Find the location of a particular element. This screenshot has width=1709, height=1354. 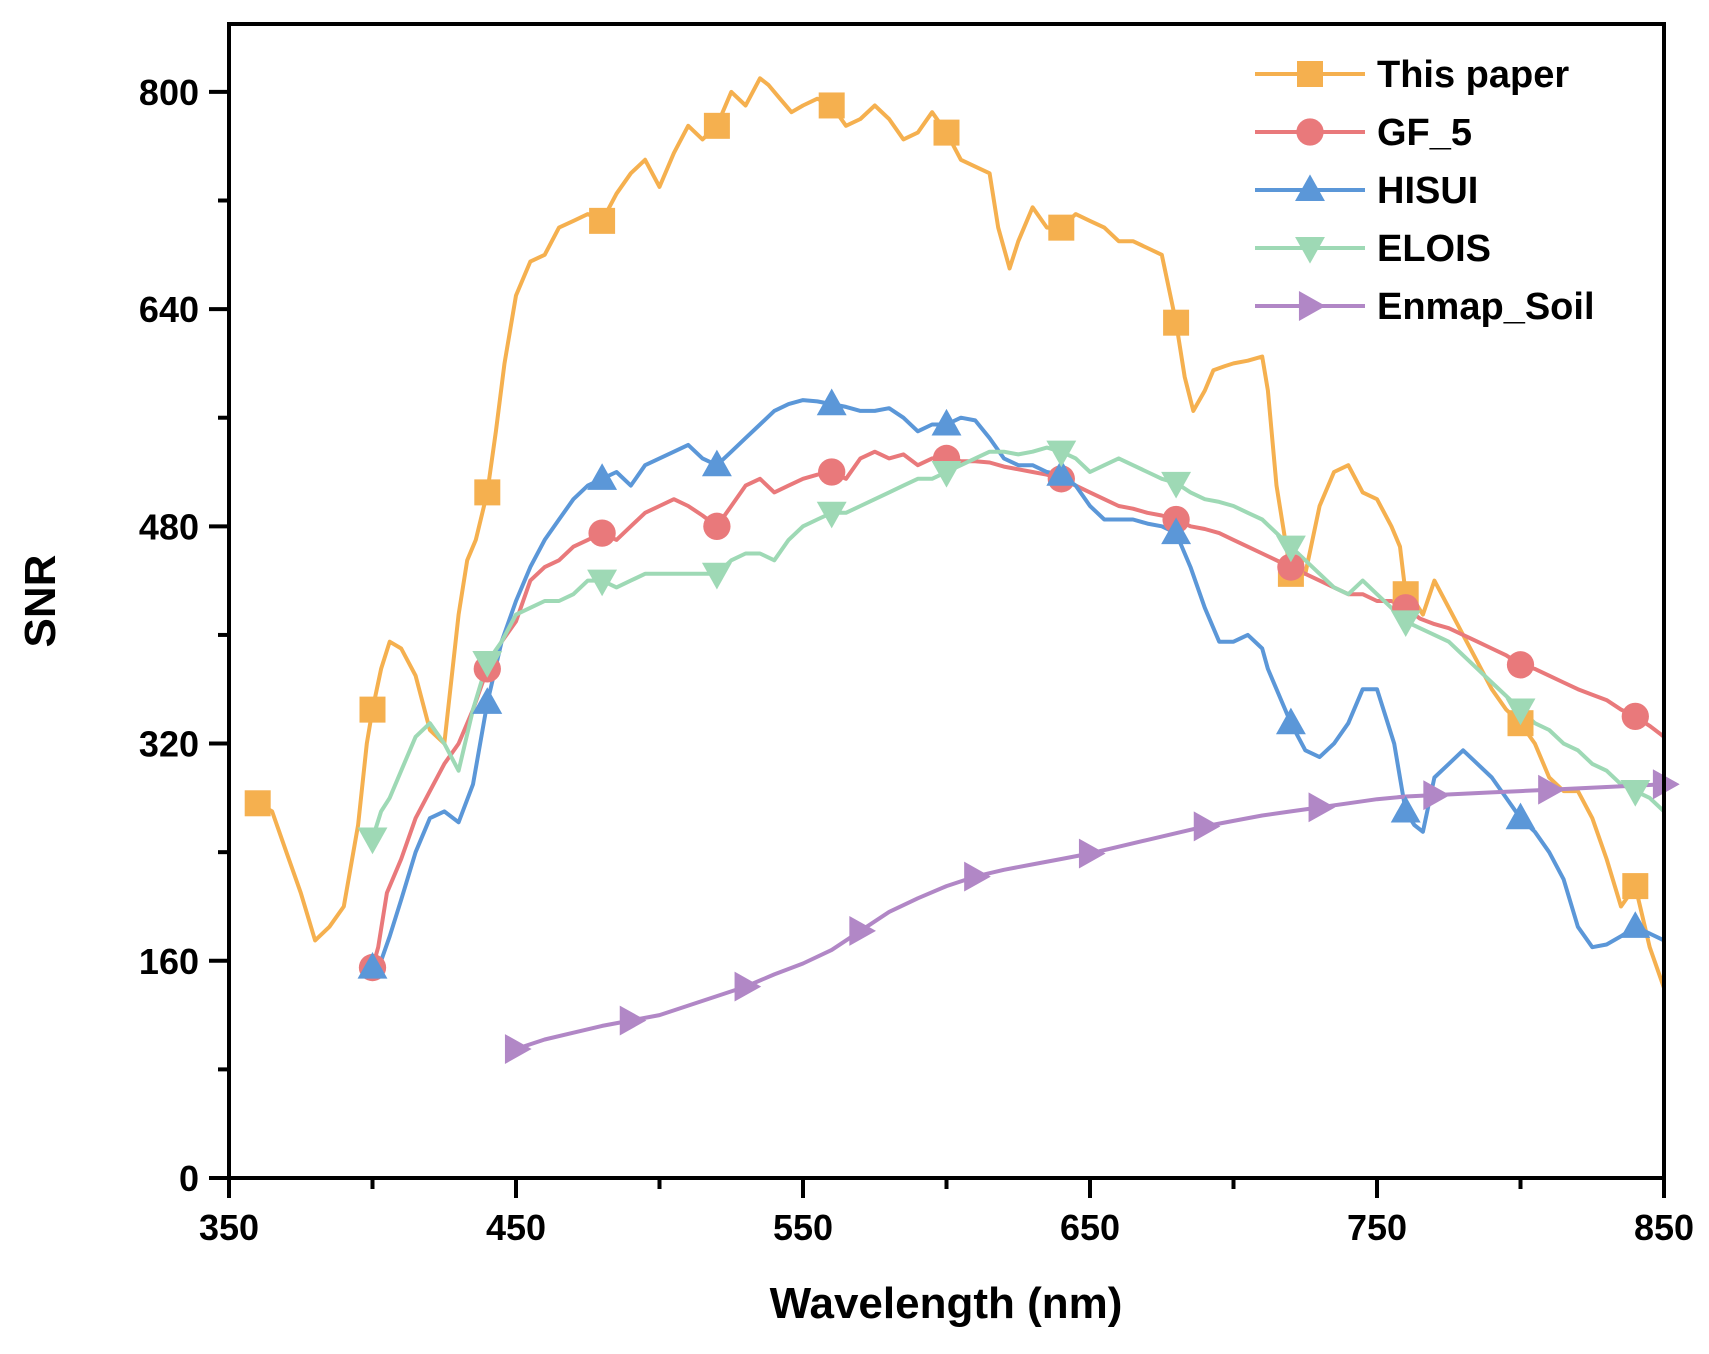

legend-label-hisui: HISUI is located at coordinates (1427, 191).